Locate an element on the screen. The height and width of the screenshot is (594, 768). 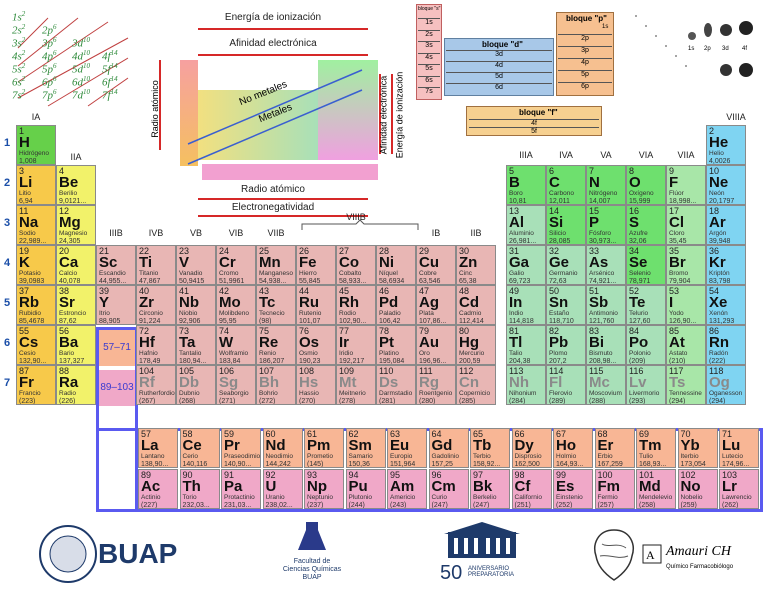
config-6s: 6s2 is located at coordinates (19, 82).